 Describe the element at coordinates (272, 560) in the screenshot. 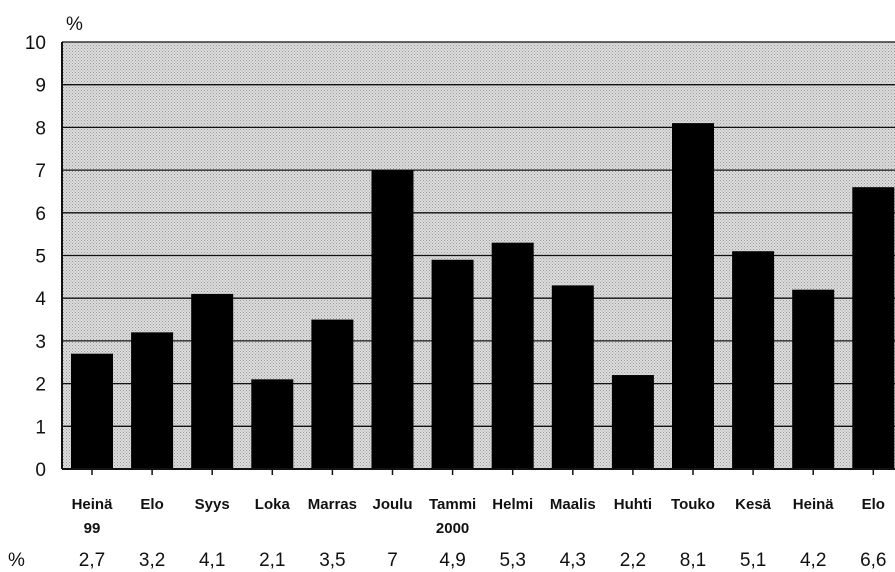

I see `data-label: 2,1` at that location.